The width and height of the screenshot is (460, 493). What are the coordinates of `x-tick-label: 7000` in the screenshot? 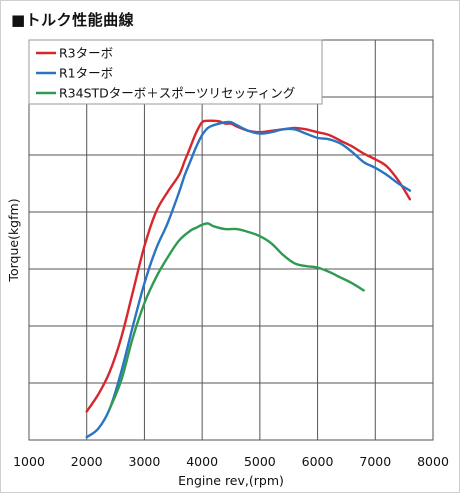 It's located at (375, 461).